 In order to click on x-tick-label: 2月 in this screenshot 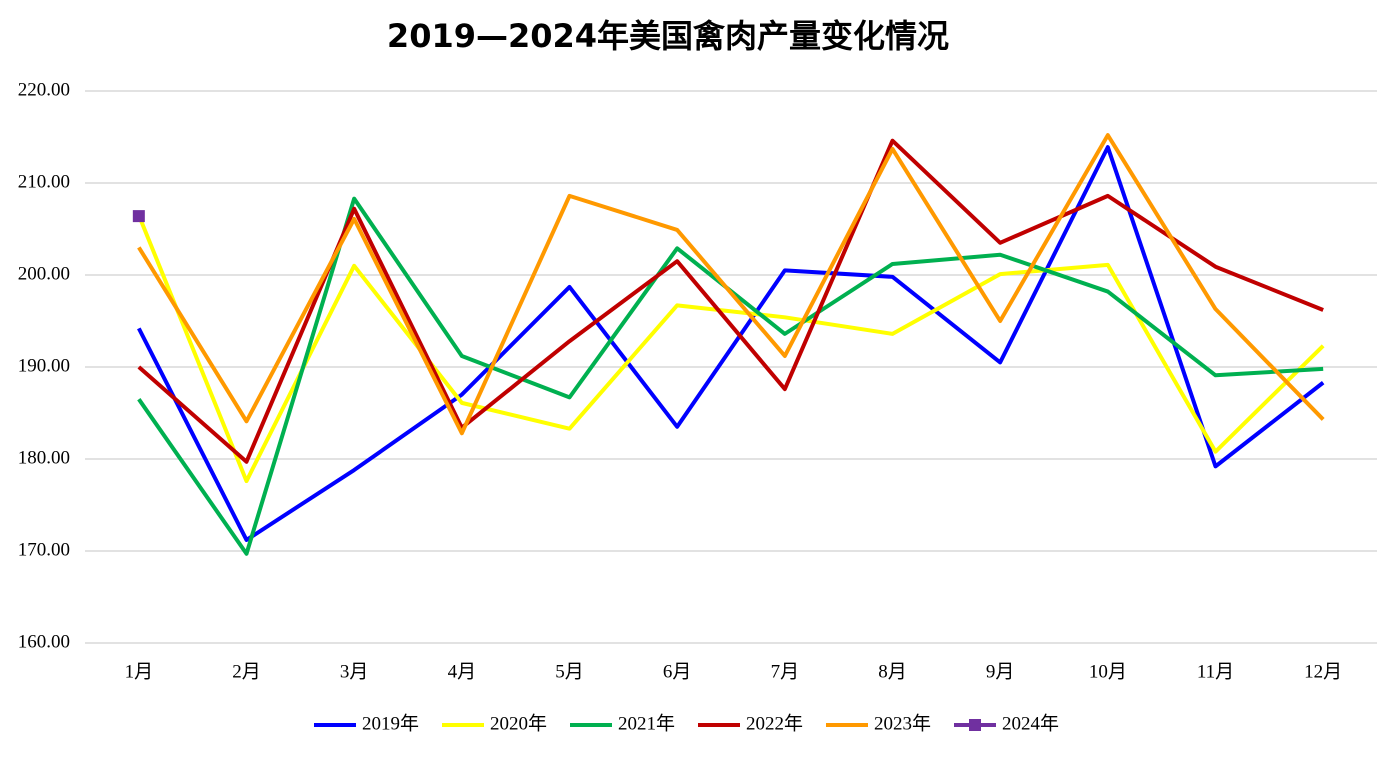, I will do `click(246, 671)`.